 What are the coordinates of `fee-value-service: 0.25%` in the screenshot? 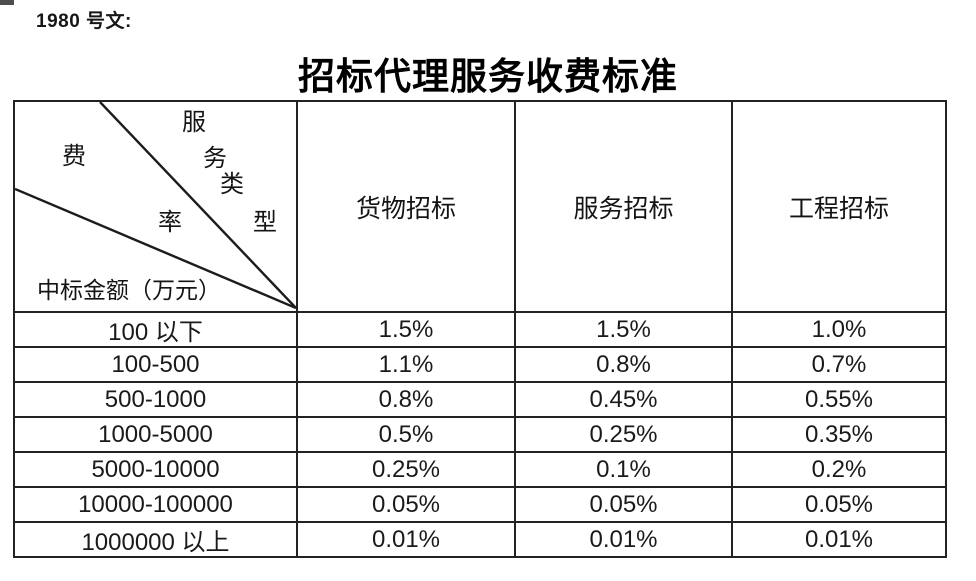 It's located at (622, 433).